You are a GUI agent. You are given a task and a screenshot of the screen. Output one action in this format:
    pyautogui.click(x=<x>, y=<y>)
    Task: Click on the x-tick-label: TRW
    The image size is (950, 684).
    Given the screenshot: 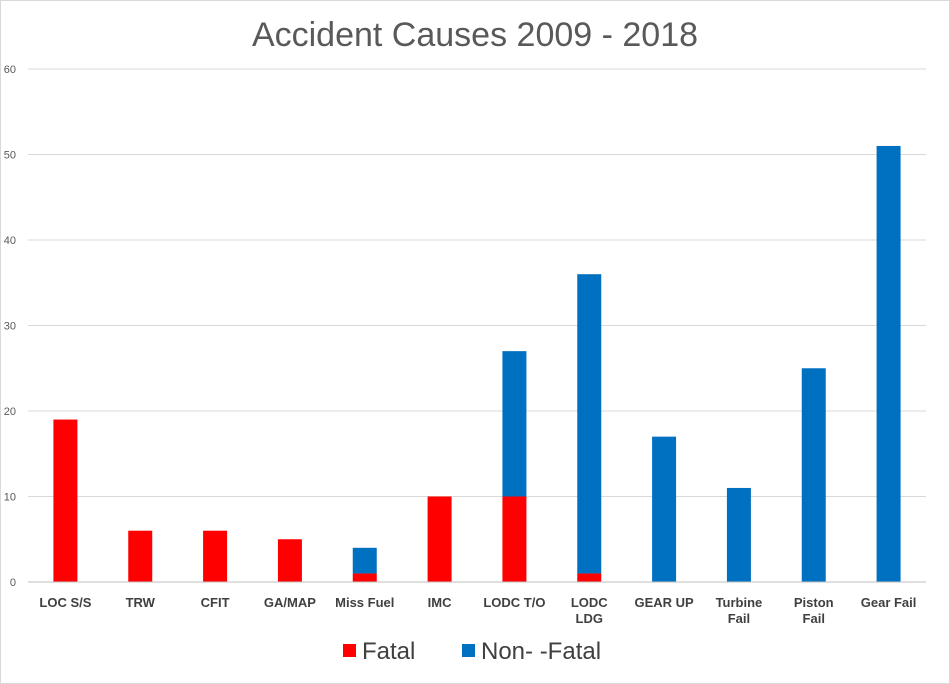 What is the action you would take?
    pyautogui.click(x=141, y=602)
    